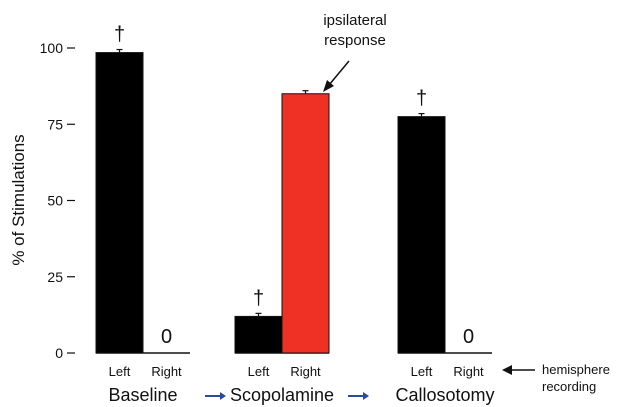  What do you see at coordinates (55, 201) in the screenshot?
I see `y-tick-label: 50` at bounding box center [55, 201].